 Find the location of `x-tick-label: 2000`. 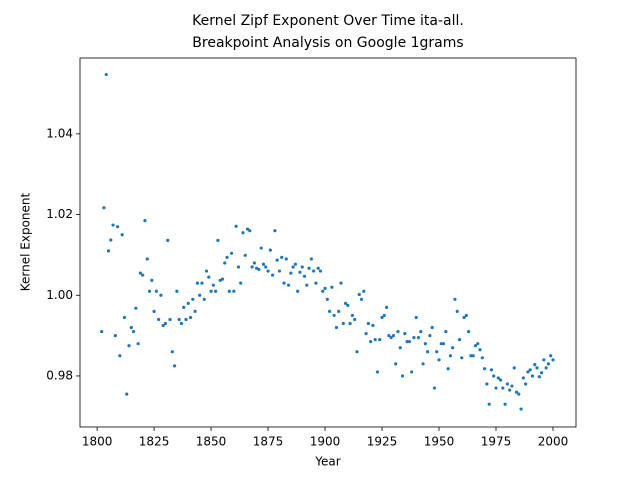

x-tick-label: 2000 is located at coordinates (553, 442).